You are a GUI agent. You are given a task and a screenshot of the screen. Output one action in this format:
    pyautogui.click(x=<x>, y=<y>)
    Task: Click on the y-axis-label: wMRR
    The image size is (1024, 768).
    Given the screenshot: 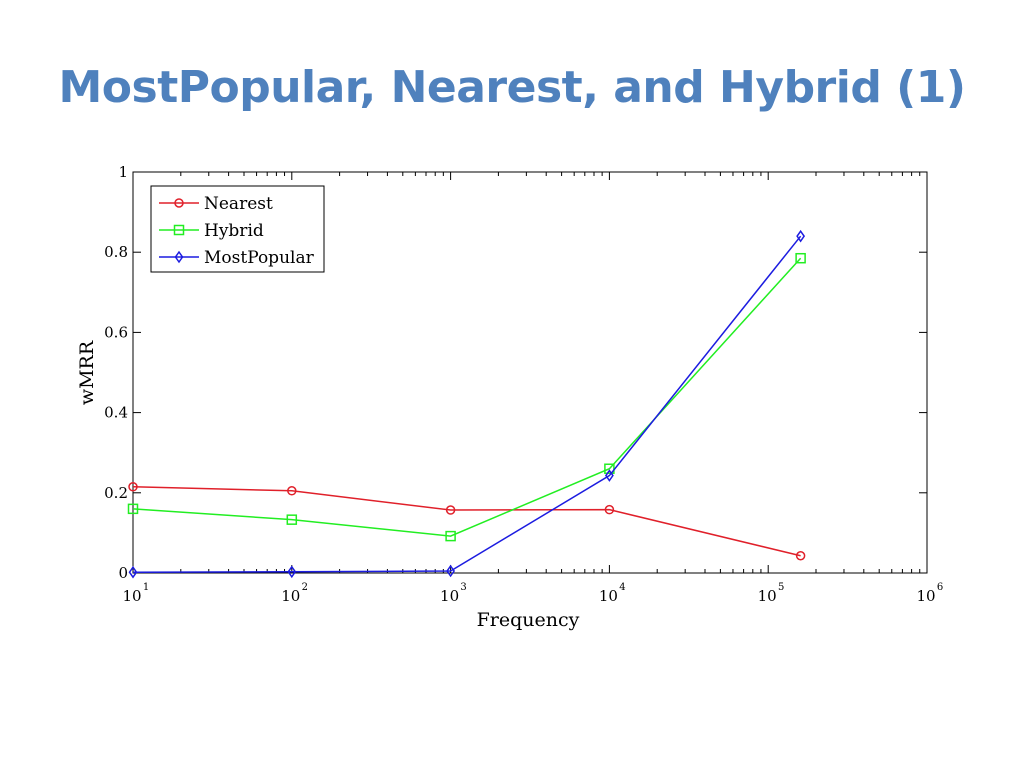 What is the action you would take?
    pyautogui.click(x=87, y=372)
    